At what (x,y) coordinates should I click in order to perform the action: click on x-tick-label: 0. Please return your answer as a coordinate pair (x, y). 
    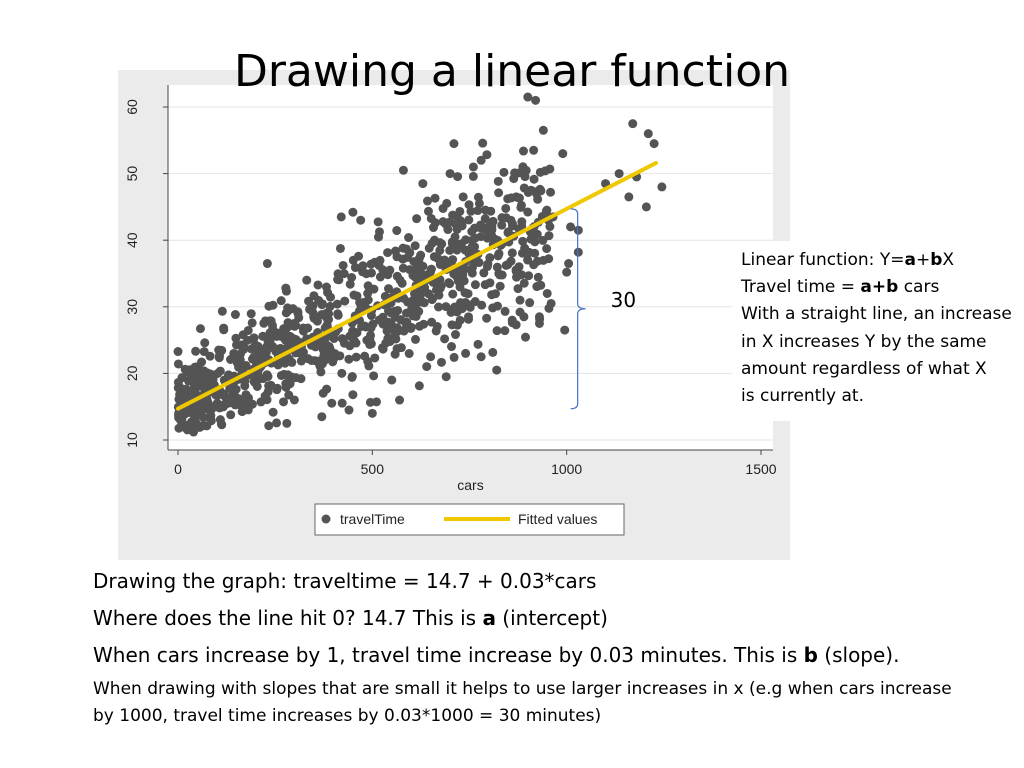
    Looking at the image, I should click on (178, 469).